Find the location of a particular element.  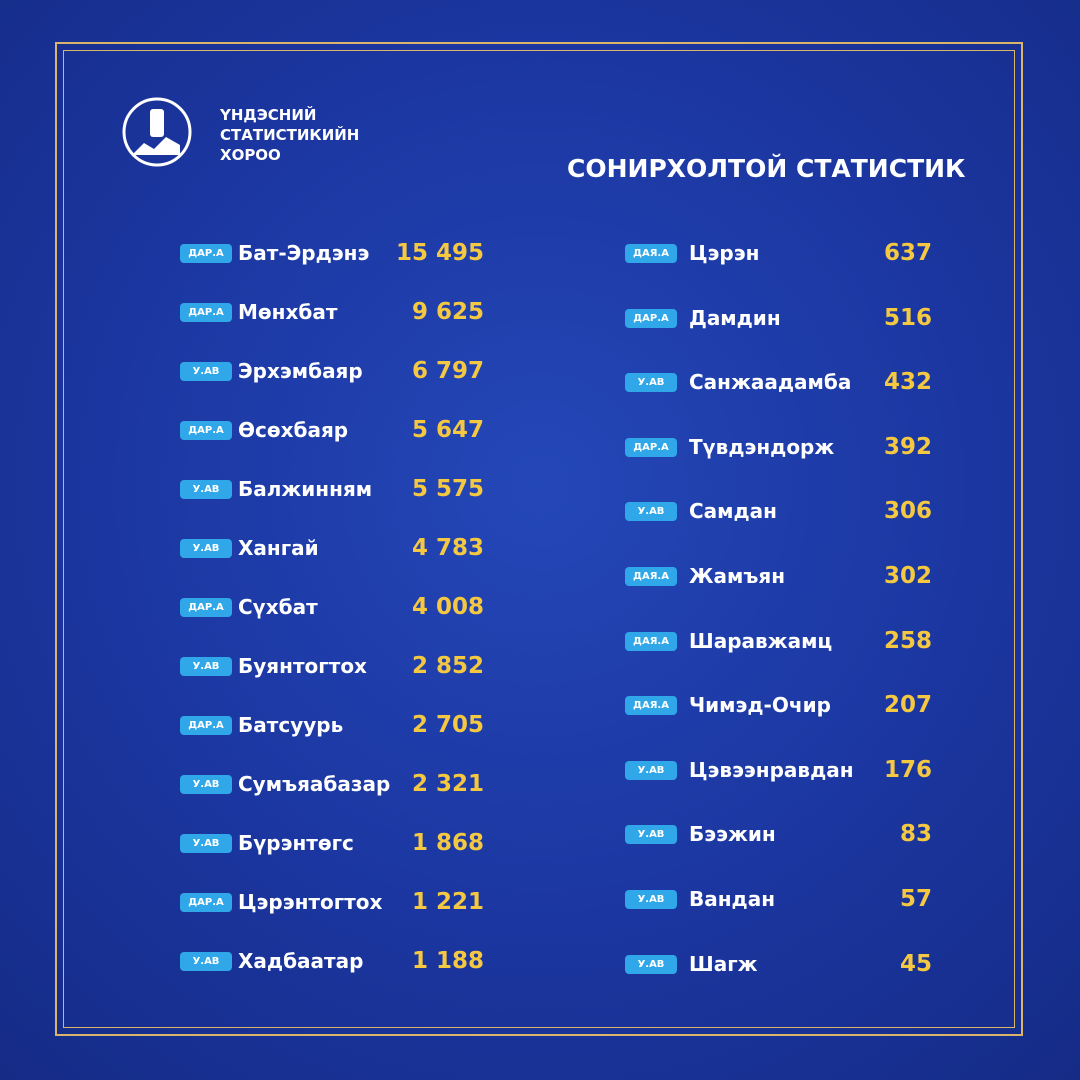

name: Шагж is located at coordinates (723, 963).